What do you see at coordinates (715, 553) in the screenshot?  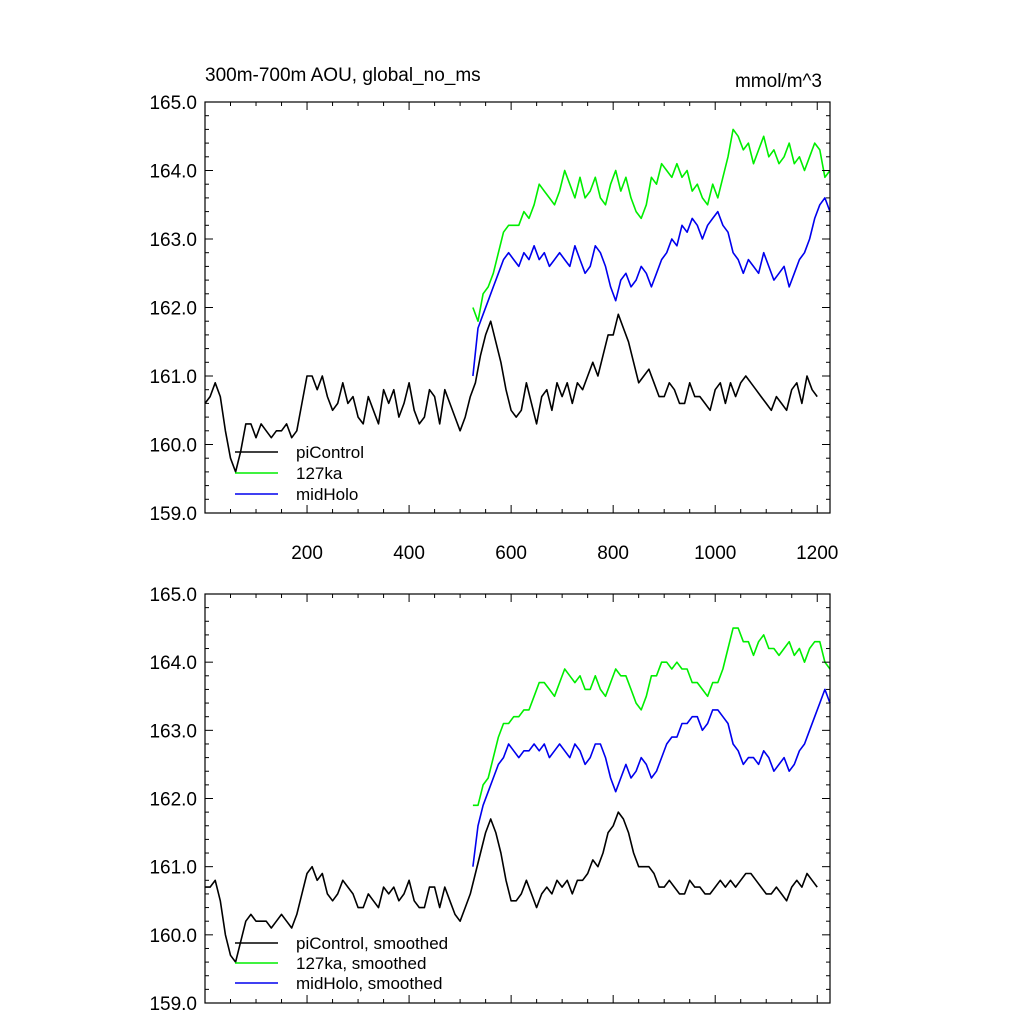 I see `x-tick-label: 1000` at bounding box center [715, 553].